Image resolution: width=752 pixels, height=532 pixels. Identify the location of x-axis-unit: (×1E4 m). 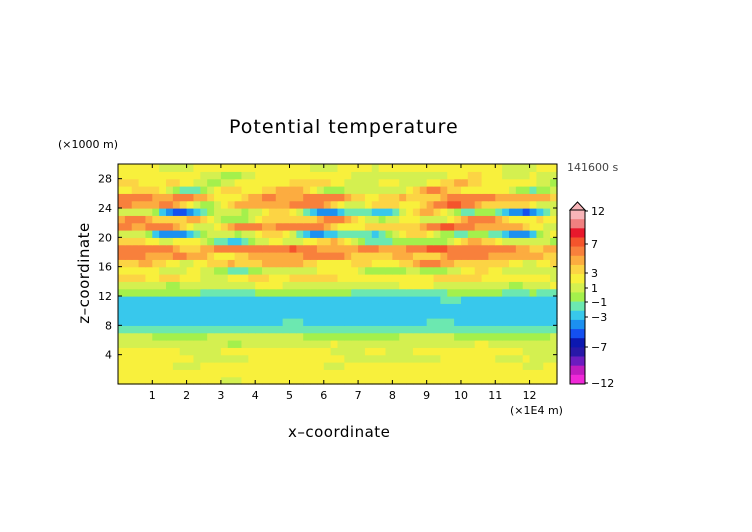
(536, 410).